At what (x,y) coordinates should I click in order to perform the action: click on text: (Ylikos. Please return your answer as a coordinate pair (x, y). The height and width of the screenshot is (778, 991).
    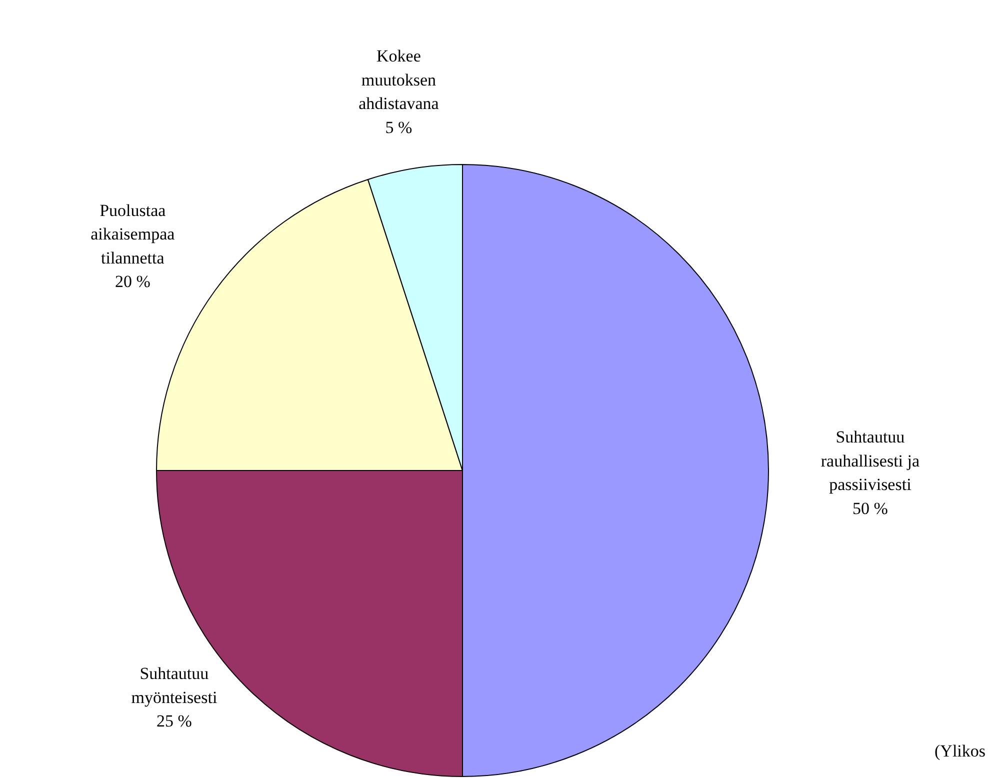
    Looking at the image, I should click on (960, 751).